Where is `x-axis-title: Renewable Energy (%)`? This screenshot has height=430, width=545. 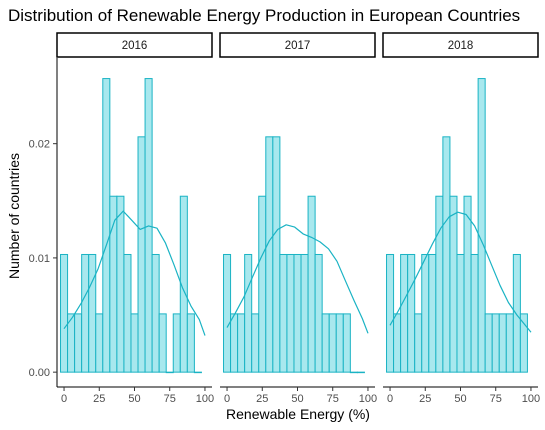 x-axis-title: Renewable Energy (%) is located at coordinates (298, 414).